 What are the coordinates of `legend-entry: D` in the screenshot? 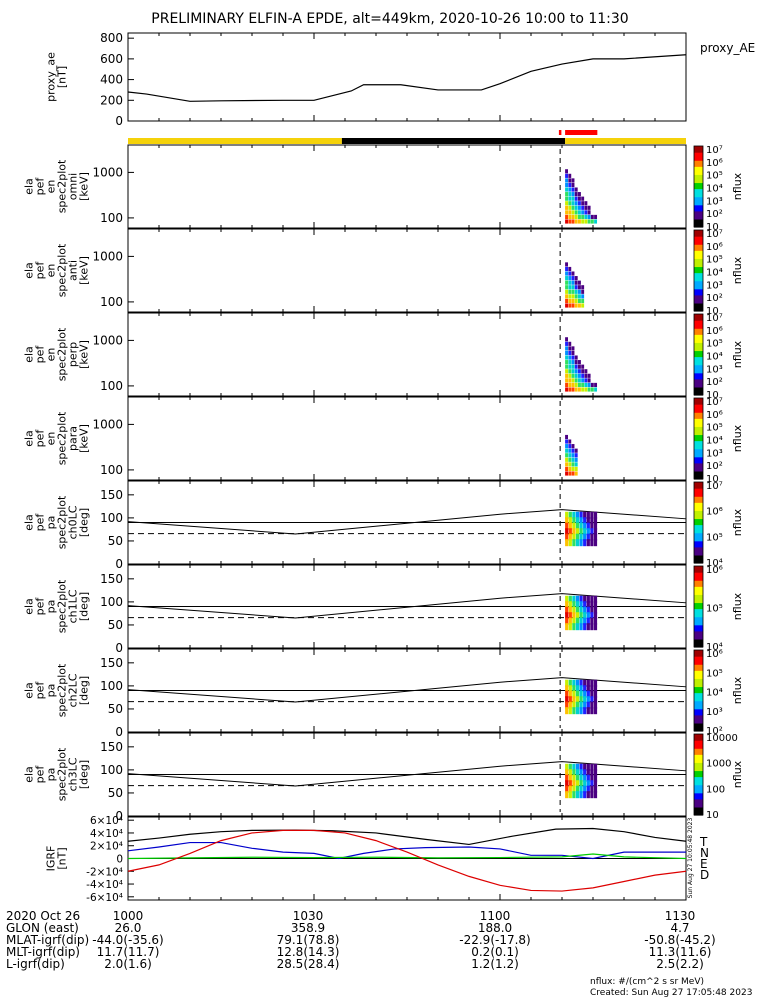 It's located at (704, 875).